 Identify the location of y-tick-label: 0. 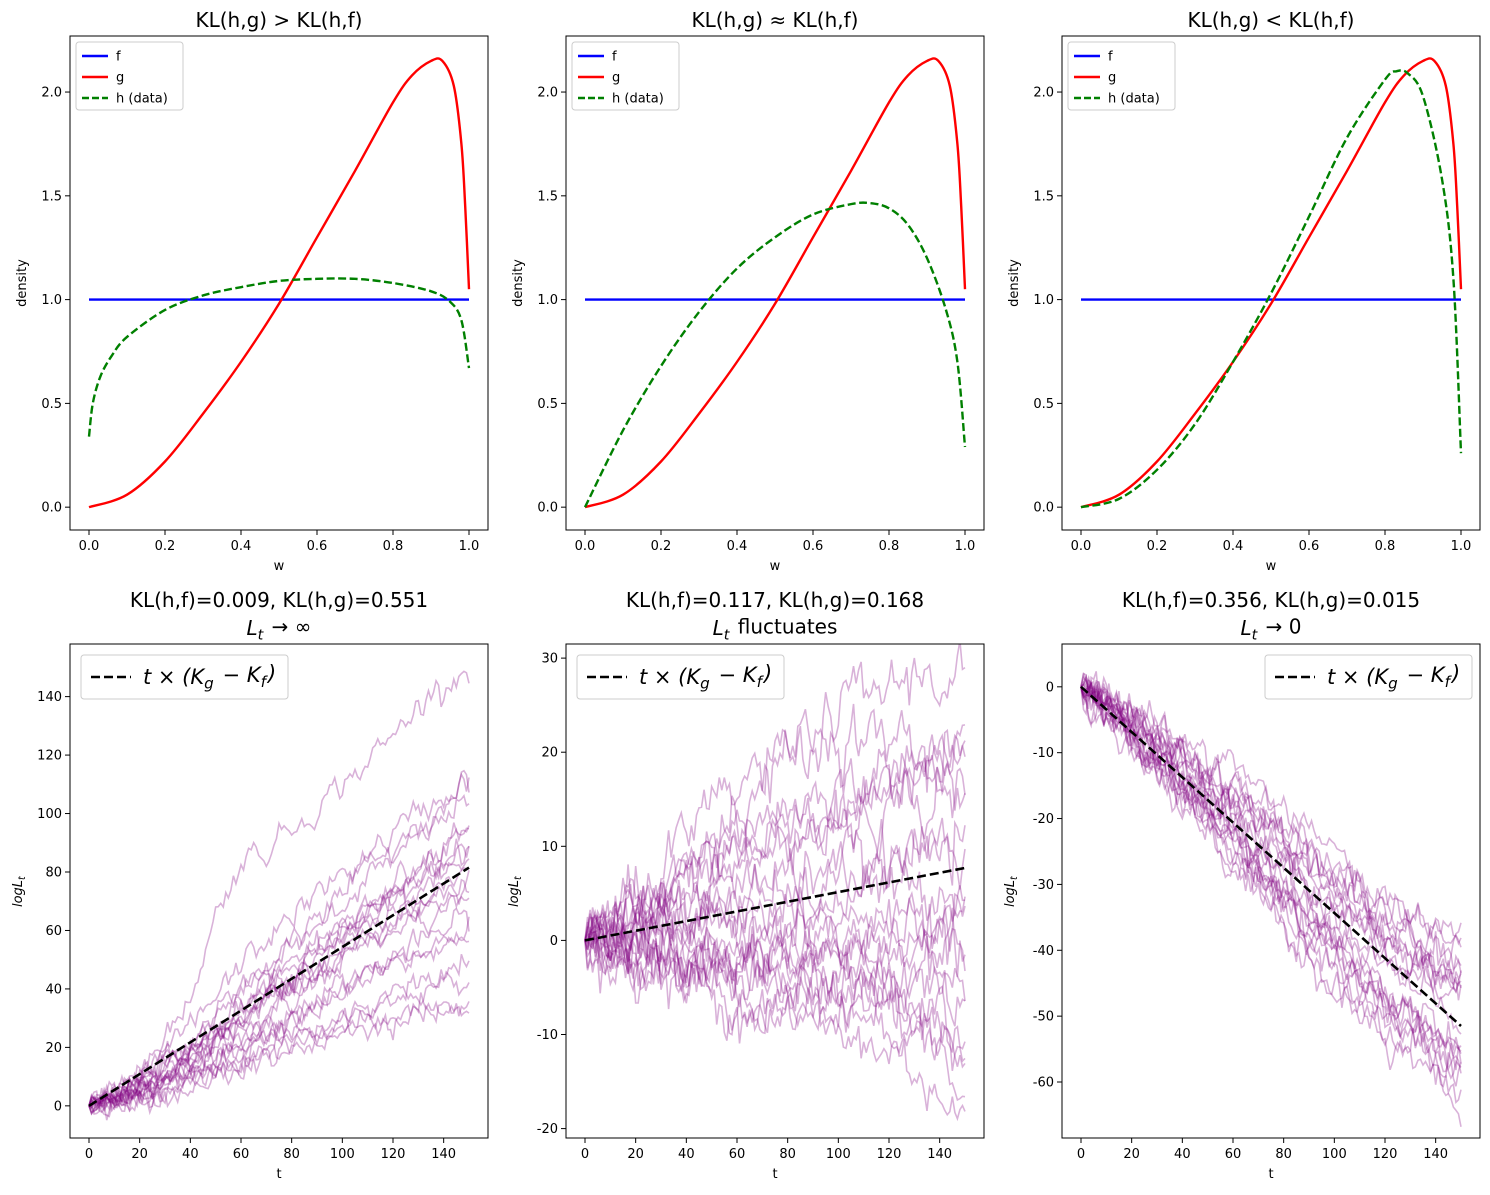
(554, 941).